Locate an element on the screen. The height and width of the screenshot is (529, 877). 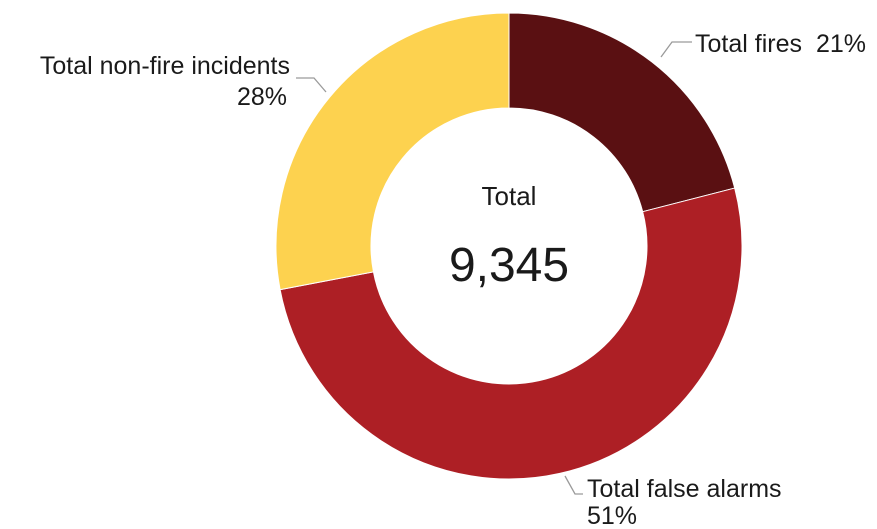
label-total-false-alarms-name: Total false alarms is located at coordinates (684, 489).